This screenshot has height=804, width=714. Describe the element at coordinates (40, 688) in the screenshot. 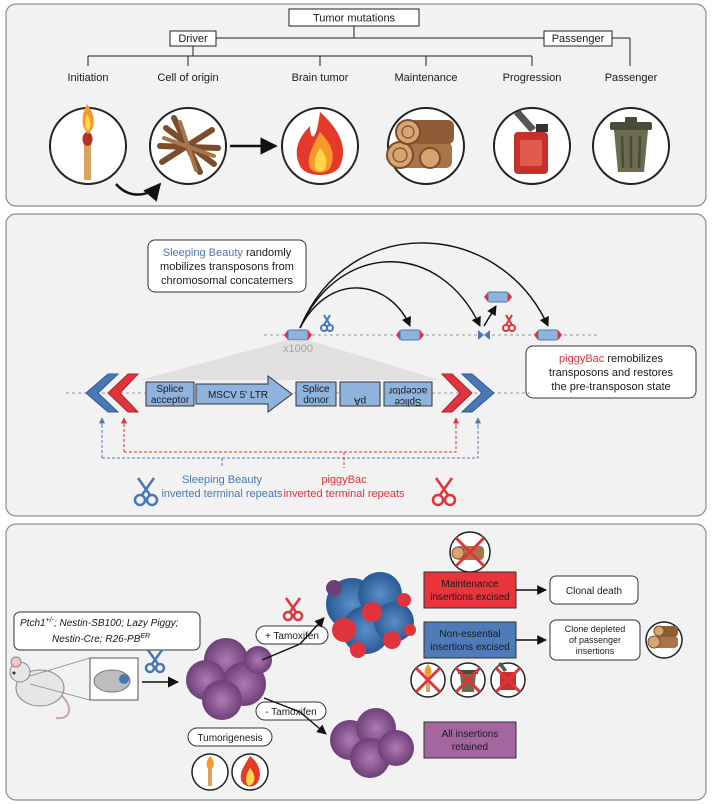

I see `mouse-icon` at that location.